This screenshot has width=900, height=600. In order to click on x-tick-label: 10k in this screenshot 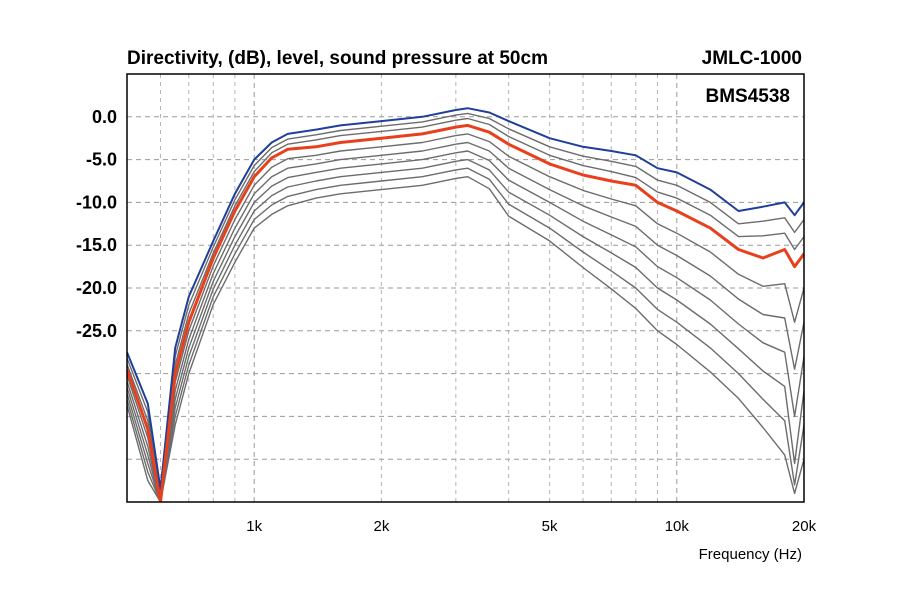, I will do `click(677, 526)`.